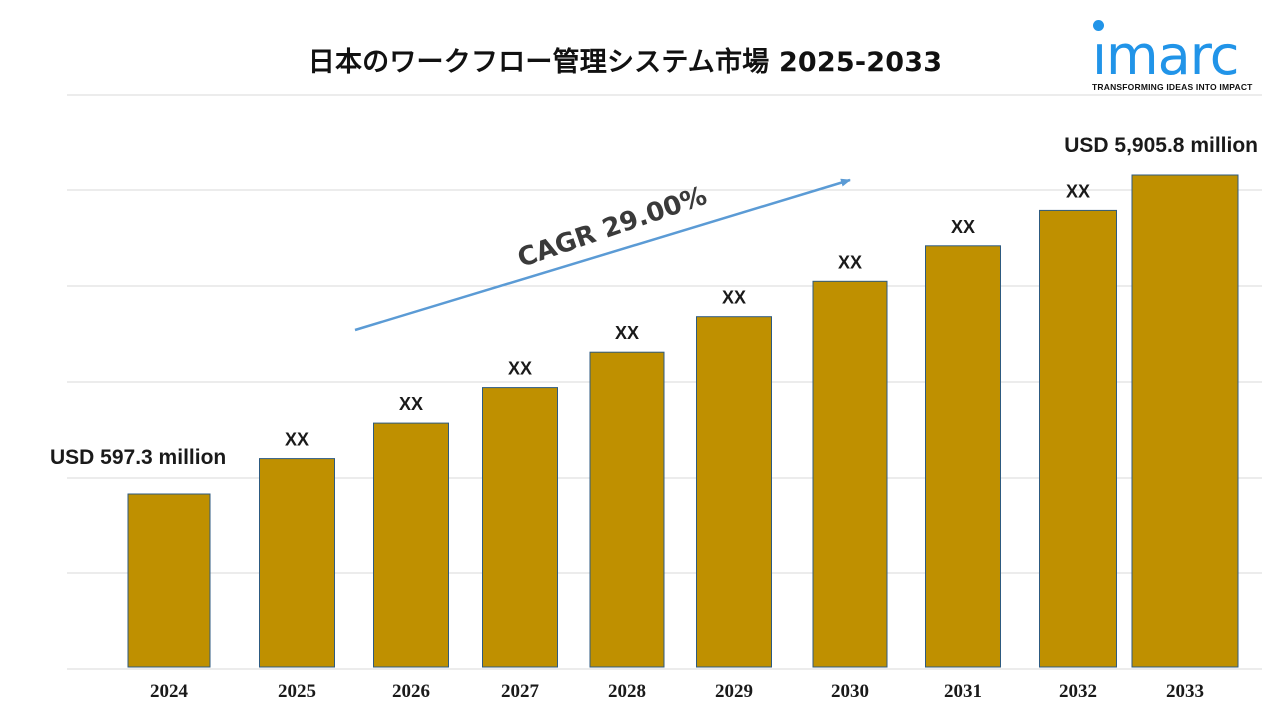 This screenshot has height=720, width=1280. What do you see at coordinates (520, 527) in the screenshot?
I see `bar-2027` at bounding box center [520, 527].